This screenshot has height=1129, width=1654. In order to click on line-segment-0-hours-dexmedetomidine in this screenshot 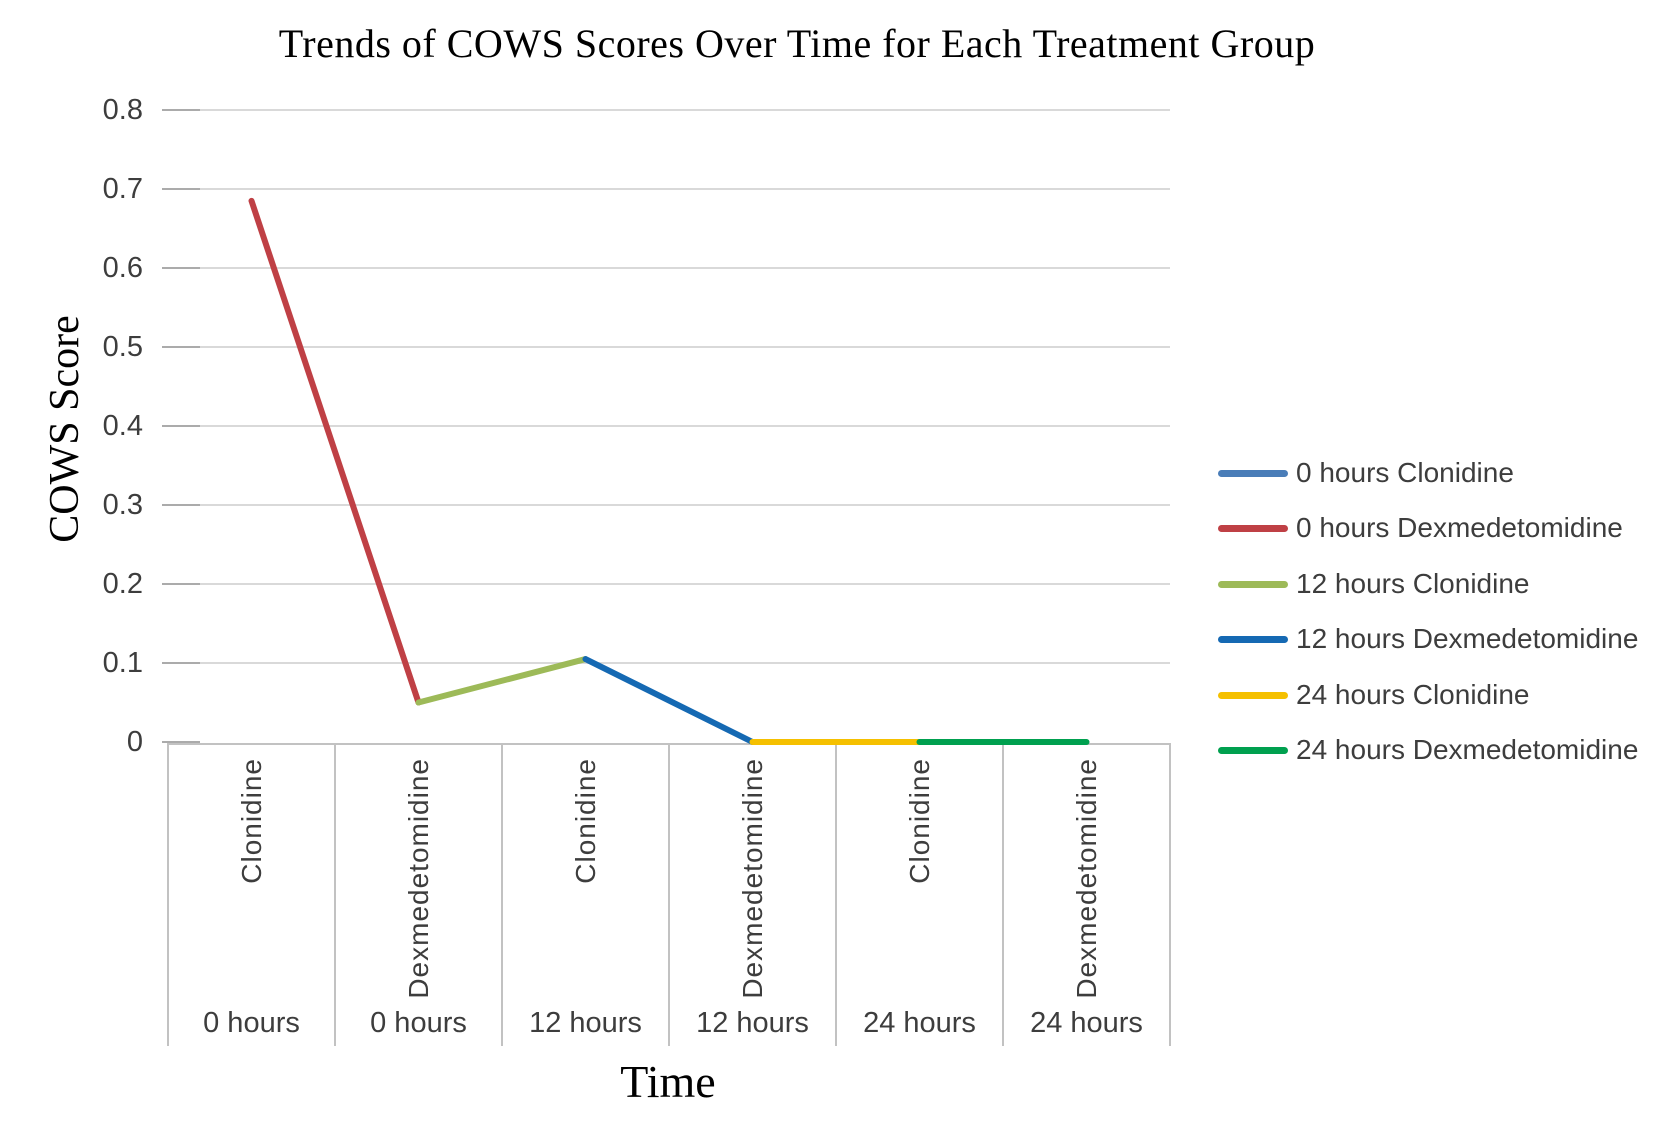, I will do `click(335, 451)`.